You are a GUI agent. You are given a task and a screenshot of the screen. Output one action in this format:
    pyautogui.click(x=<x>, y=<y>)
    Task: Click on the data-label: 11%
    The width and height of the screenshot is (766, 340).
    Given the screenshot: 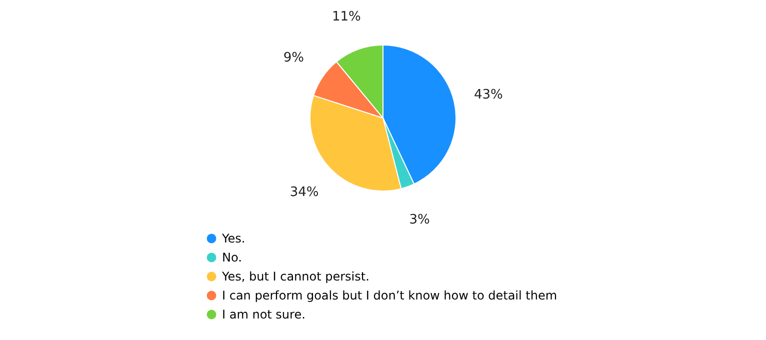 What is the action you would take?
    pyautogui.click(x=346, y=16)
    